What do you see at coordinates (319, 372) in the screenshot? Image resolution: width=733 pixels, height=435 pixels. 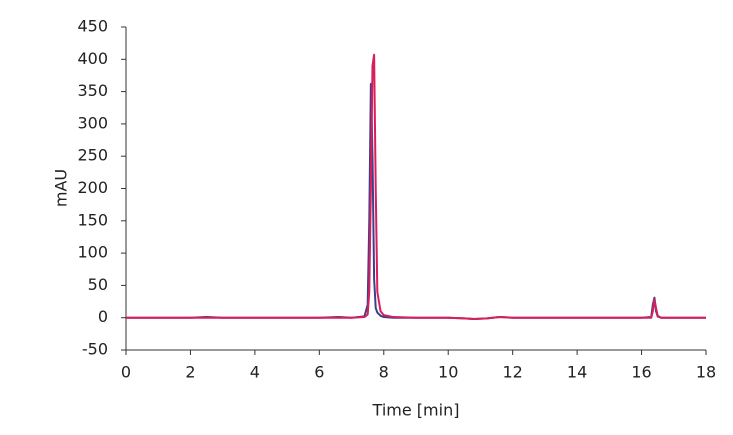 I see `x-tick-label: 6` at bounding box center [319, 372].